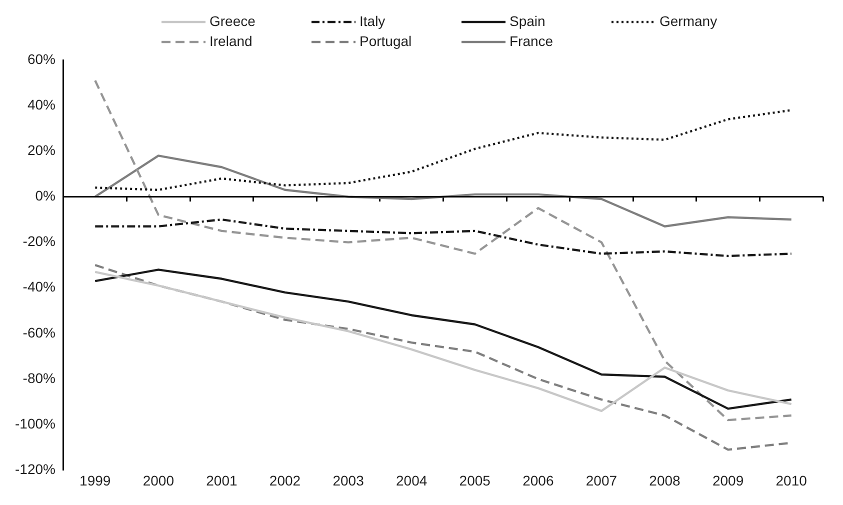 This screenshot has height=505, width=843. I want to click on y-tick-label: 0%, so click(45, 196).